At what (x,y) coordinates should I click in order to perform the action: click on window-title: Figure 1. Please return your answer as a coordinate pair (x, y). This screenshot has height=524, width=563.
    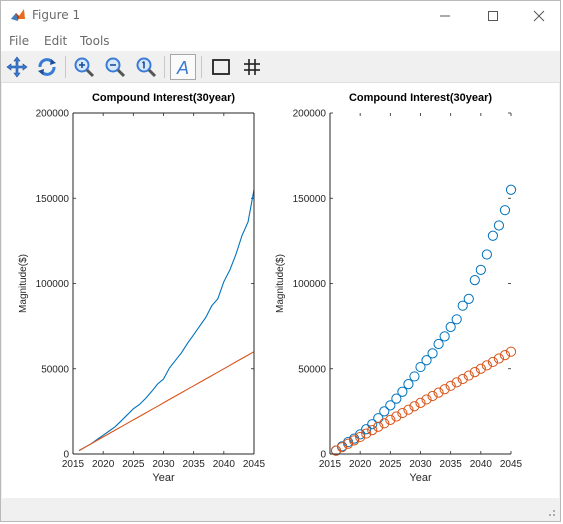
    Looking at the image, I should click on (56, 15).